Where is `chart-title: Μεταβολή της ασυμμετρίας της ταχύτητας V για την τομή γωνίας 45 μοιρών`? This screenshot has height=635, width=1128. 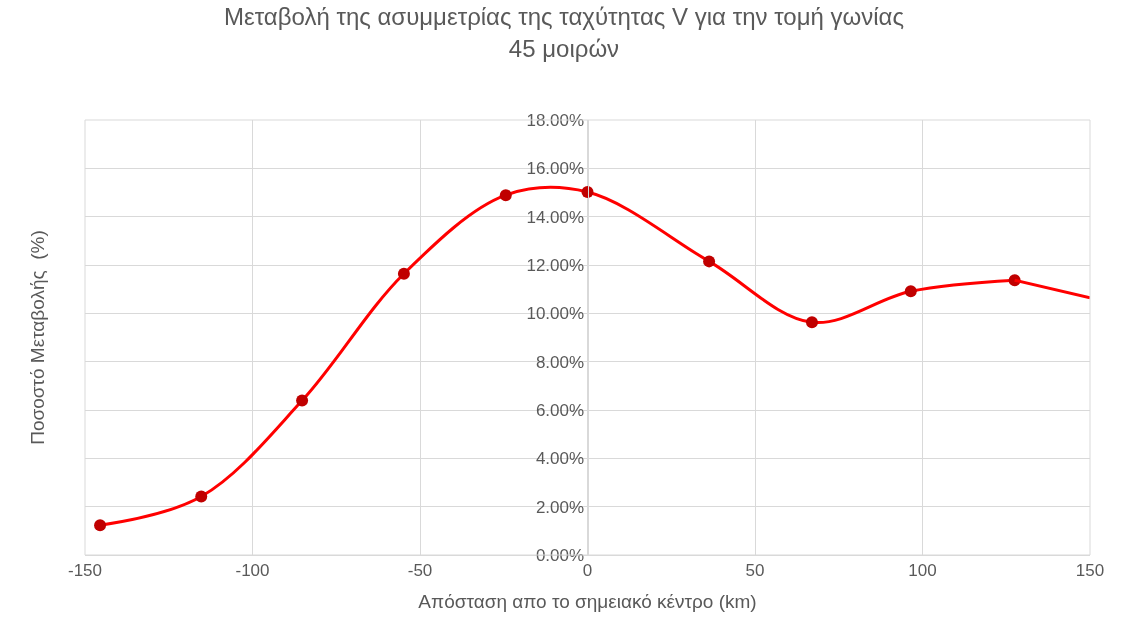
chart-title: Μεταβολή της ασυμμετρίας της ταχύτητας V για την τομή γωνίας 45 μοιρών is located at coordinates (564, 32).